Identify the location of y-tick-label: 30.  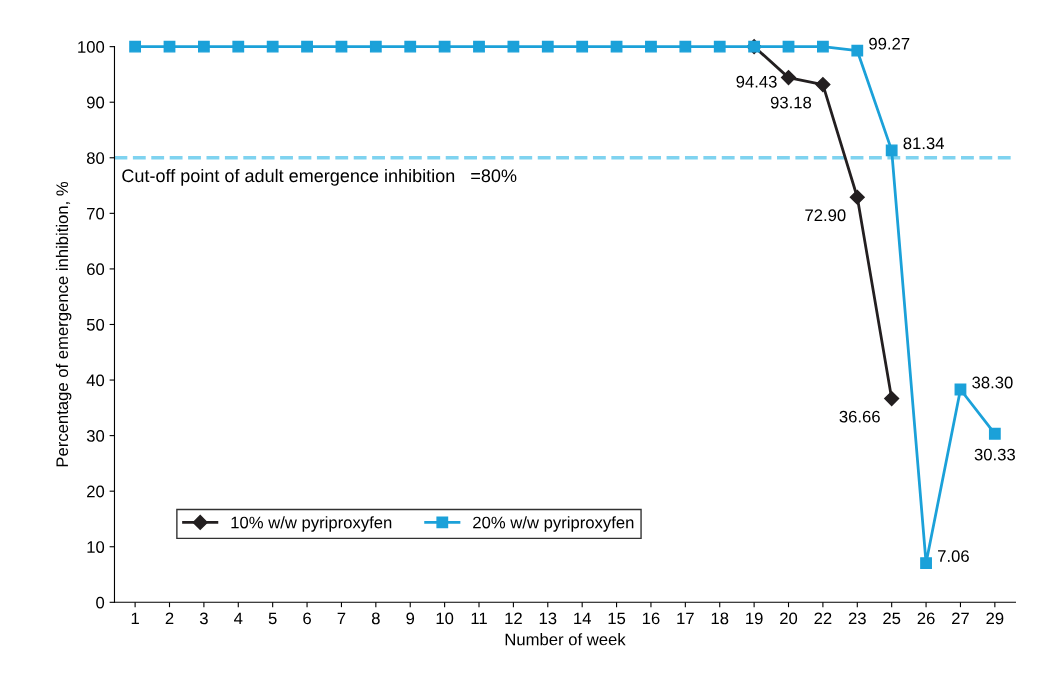
(95, 436).